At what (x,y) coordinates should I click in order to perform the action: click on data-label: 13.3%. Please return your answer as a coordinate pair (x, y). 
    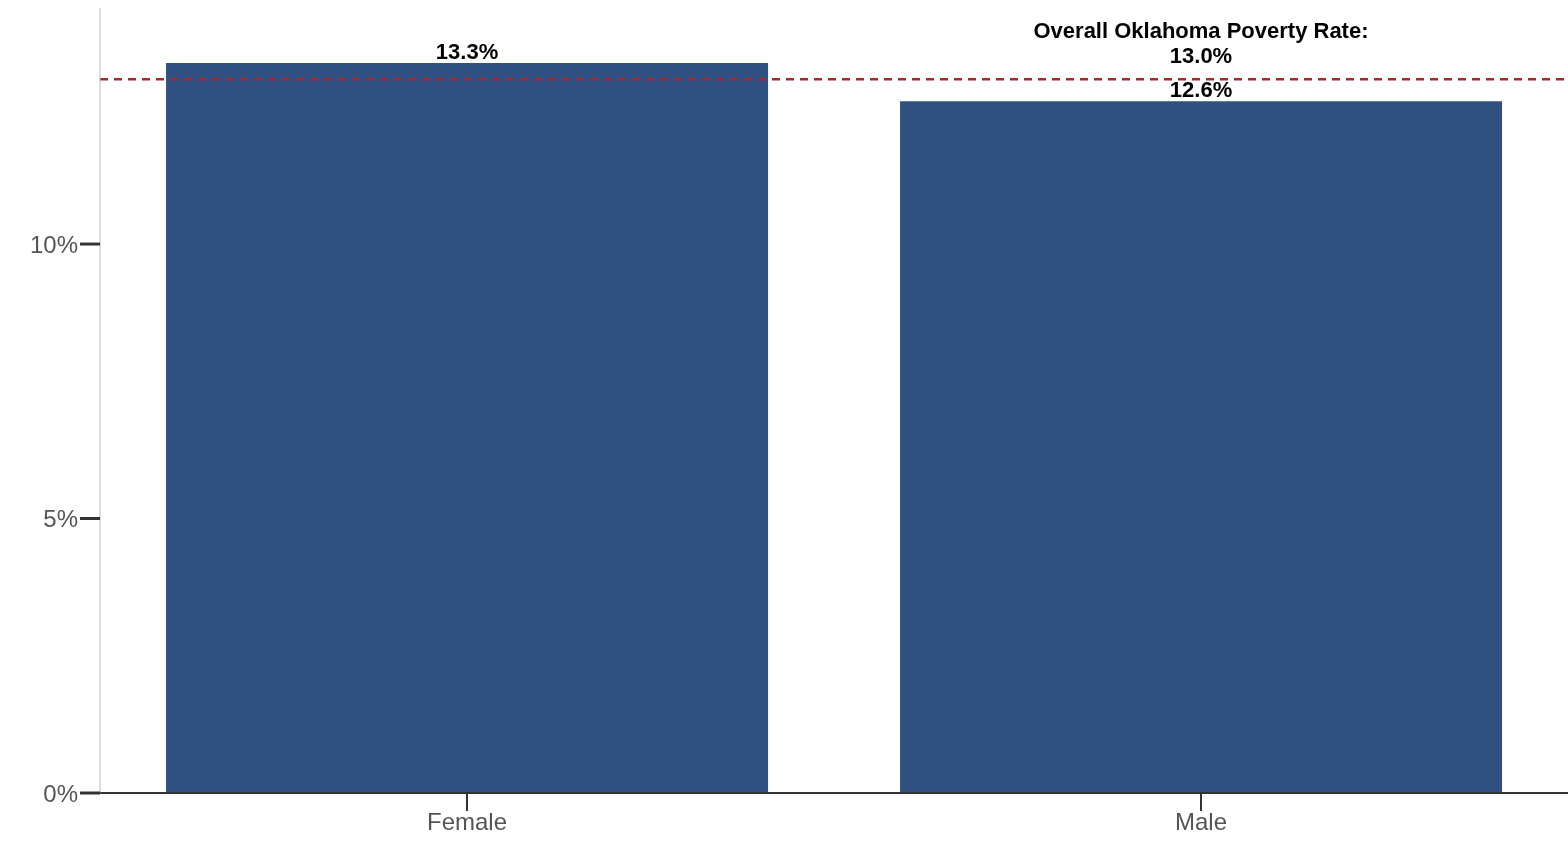
    Looking at the image, I should click on (467, 51).